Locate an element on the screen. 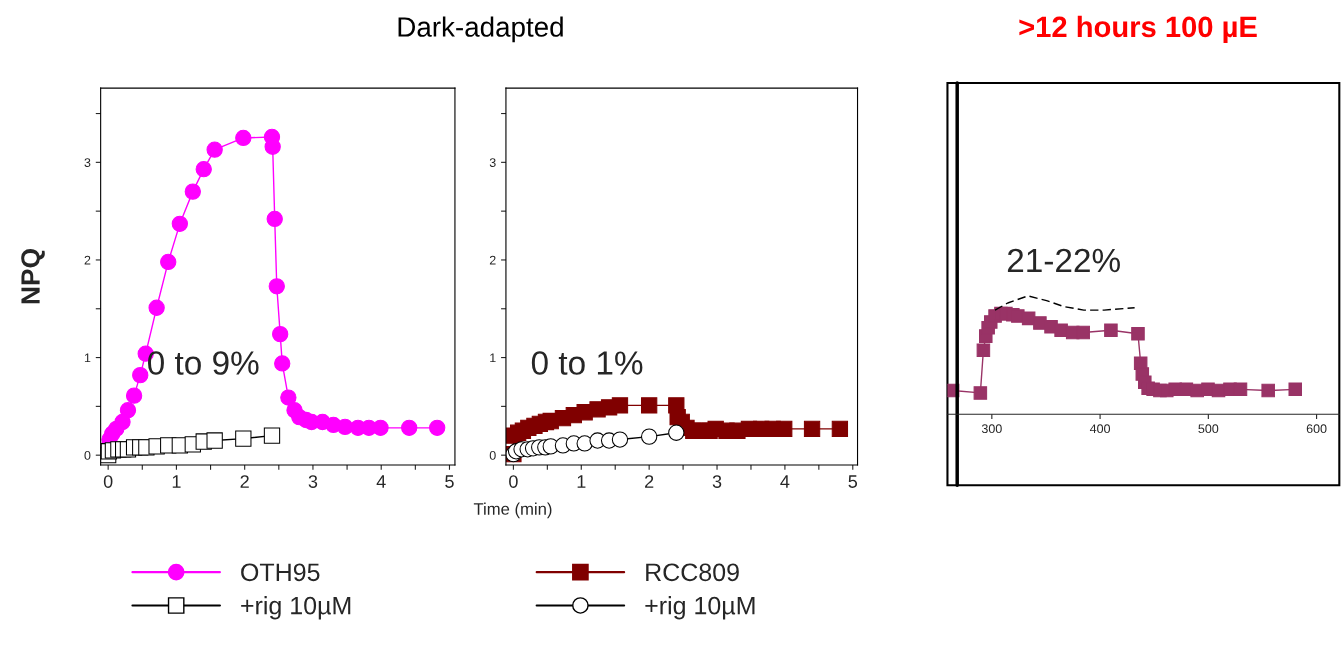 The width and height of the screenshot is (1342, 653). legend-label: OTH95 is located at coordinates (280, 572).